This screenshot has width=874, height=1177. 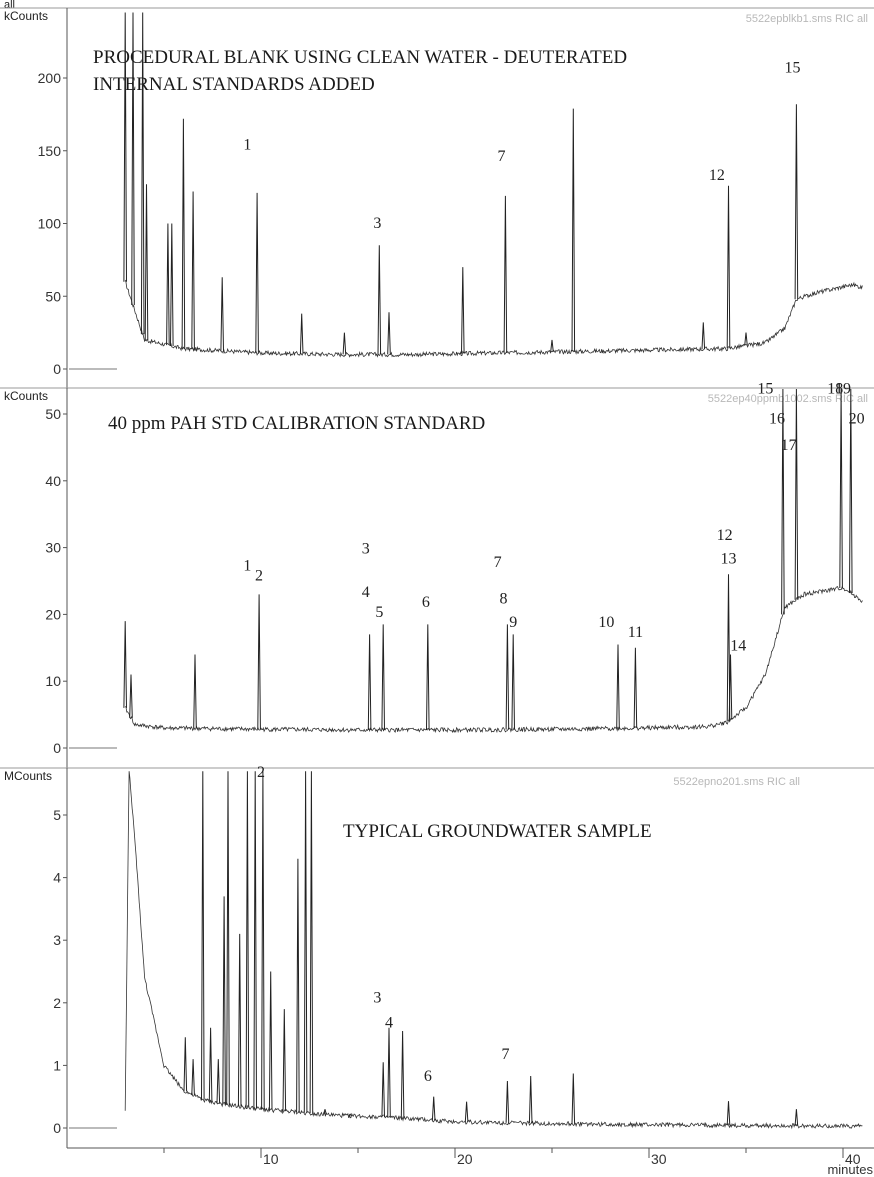 What do you see at coordinates (857, 418) in the screenshot?
I see `peak-label: 20` at bounding box center [857, 418].